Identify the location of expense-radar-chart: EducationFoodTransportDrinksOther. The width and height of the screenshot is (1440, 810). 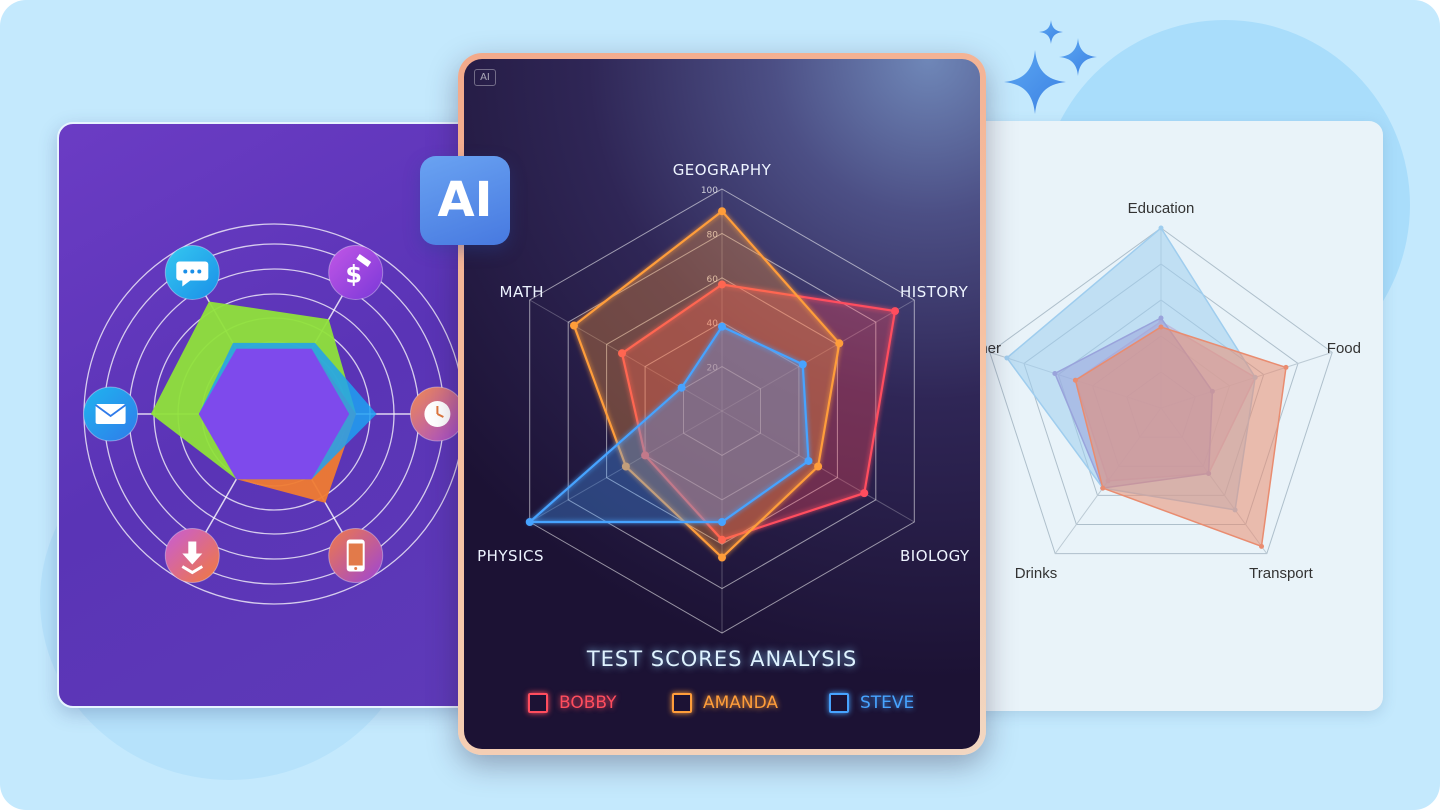
(1163, 391).